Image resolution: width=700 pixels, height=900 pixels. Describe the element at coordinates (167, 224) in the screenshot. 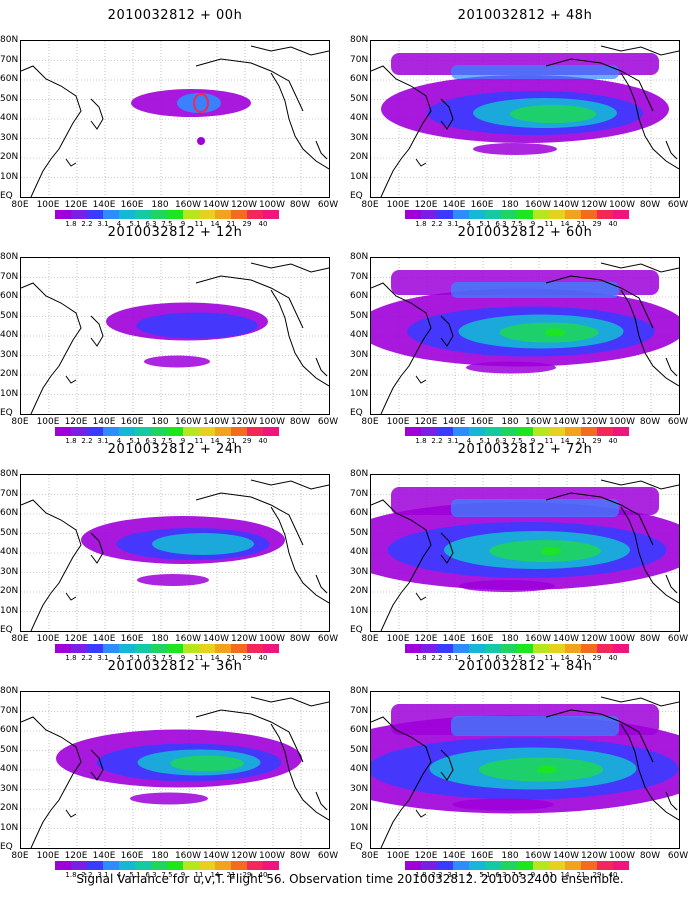

I see `colorbar-tick-label: 7.5` at that location.